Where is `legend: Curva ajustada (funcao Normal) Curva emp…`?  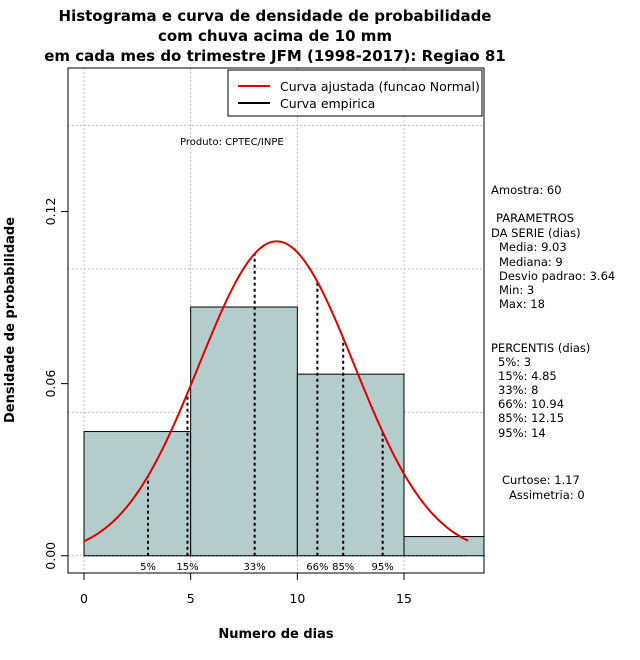 legend: Curva ajustada (funcao Normal) Curva emp… is located at coordinates (355, 93).